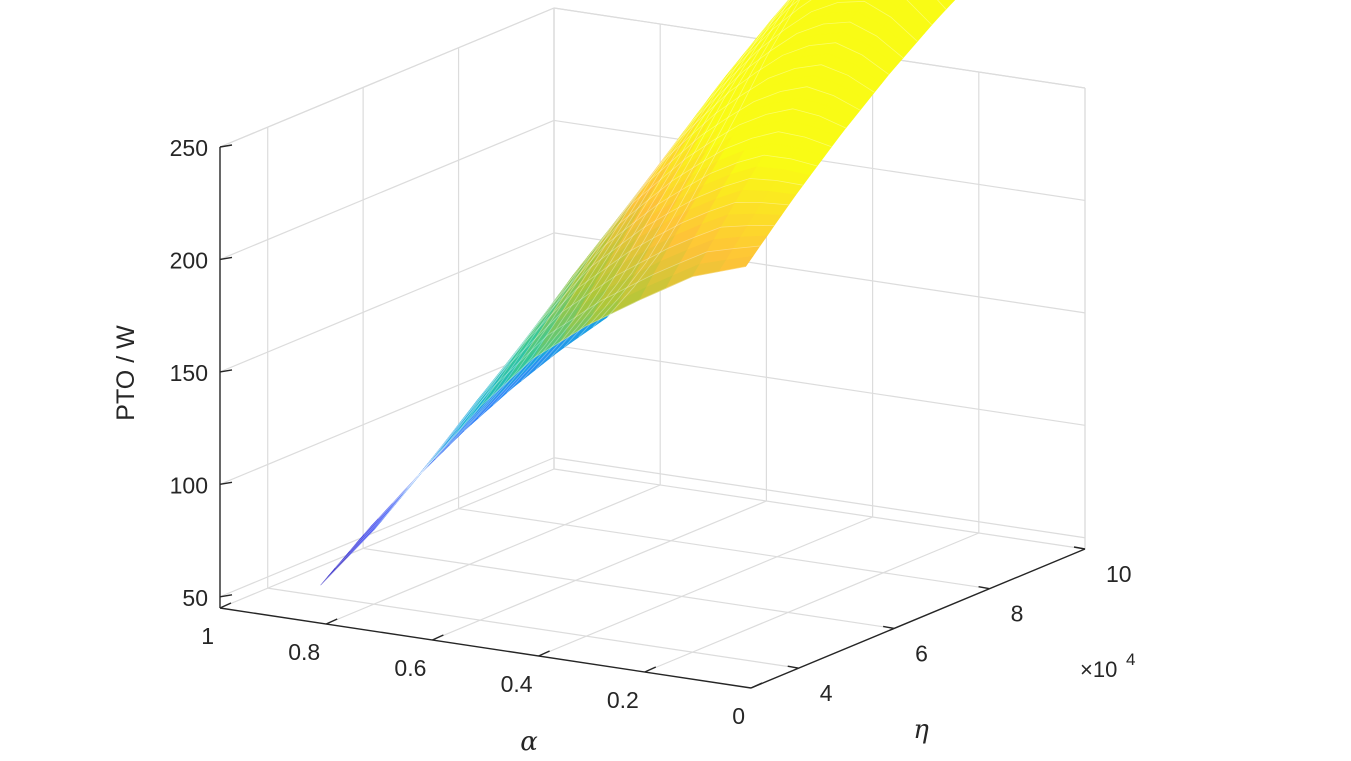  Describe the element at coordinates (189, 148) in the screenshot. I see `z-tick-label: 250` at that location.